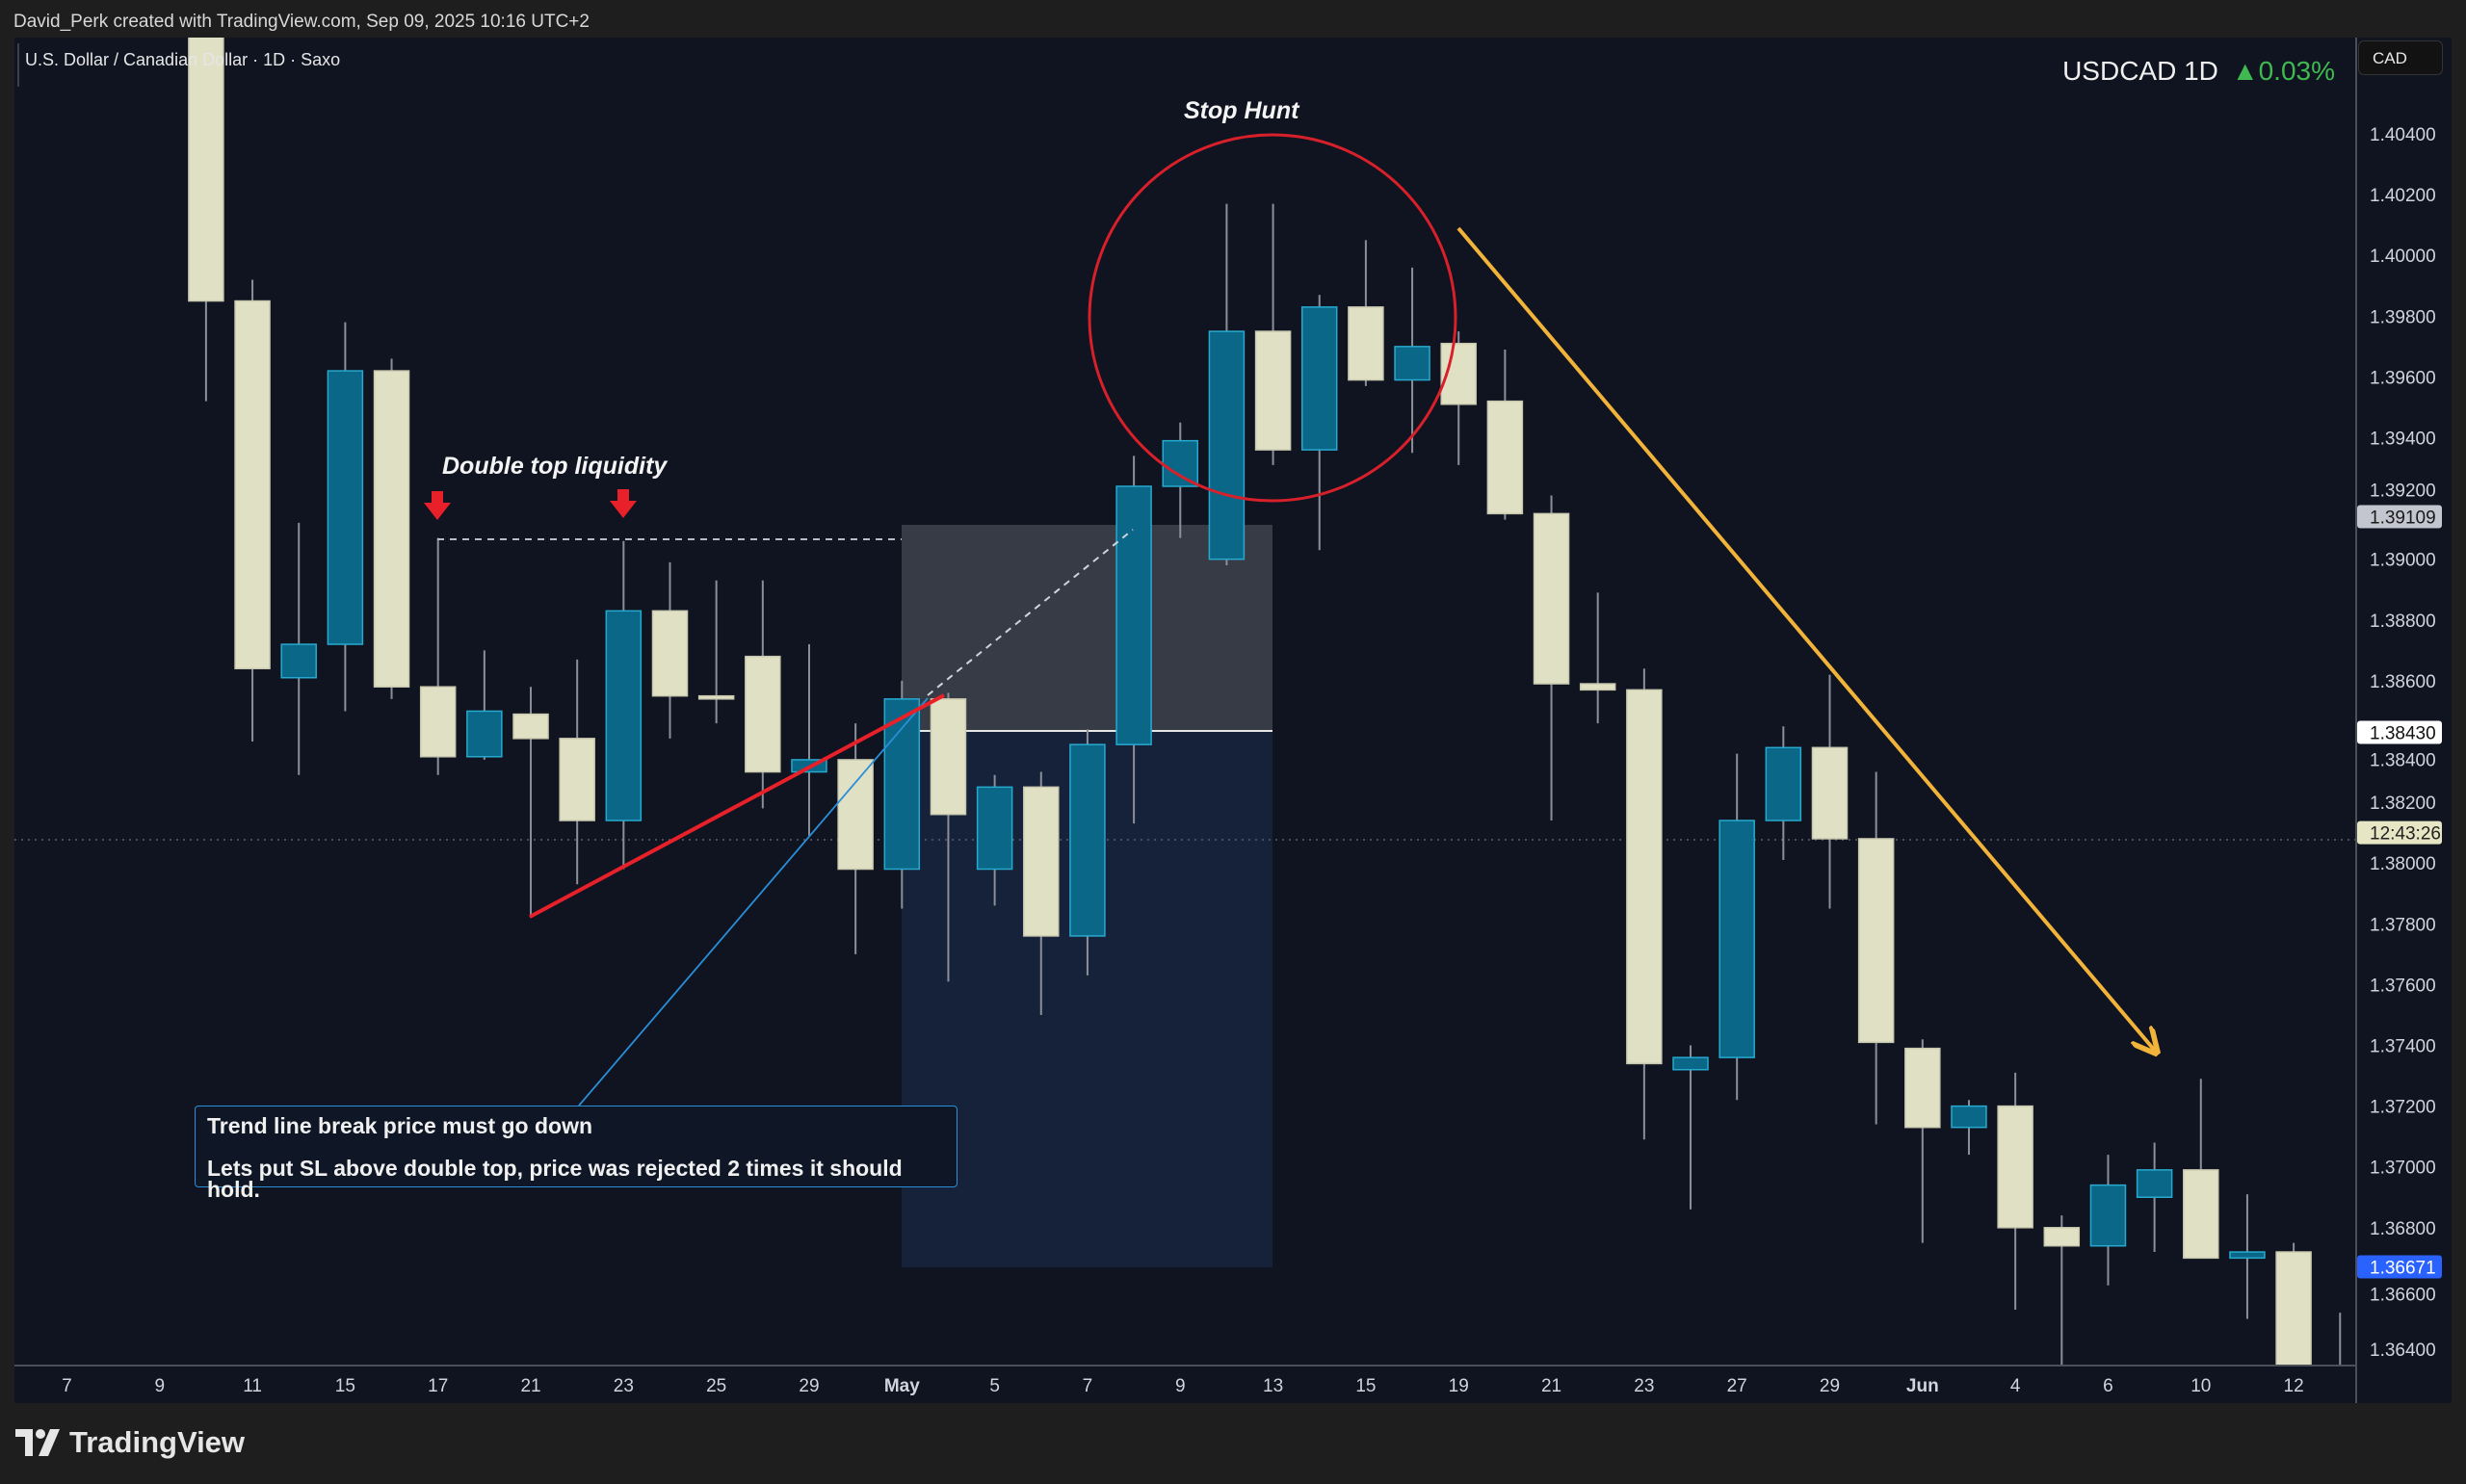 The width and height of the screenshot is (2466, 1484). Describe the element at coordinates (2403, 986) in the screenshot. I see `price-tick-label: 1.37600` at that location.